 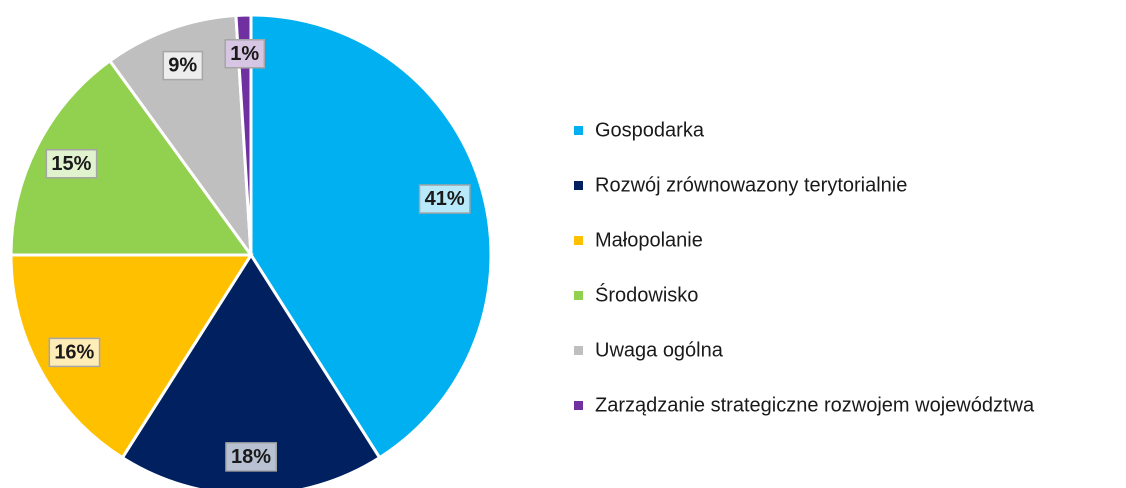 I want to click on legend-text: Uwaga ogólna, so click(x=659, y=350).